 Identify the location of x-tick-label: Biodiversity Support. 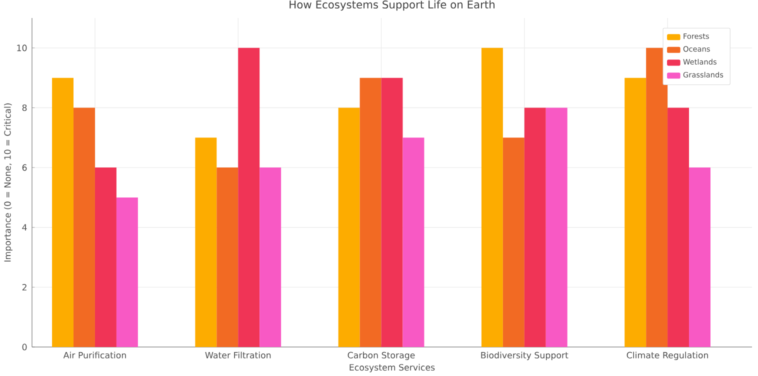
(524, 356).